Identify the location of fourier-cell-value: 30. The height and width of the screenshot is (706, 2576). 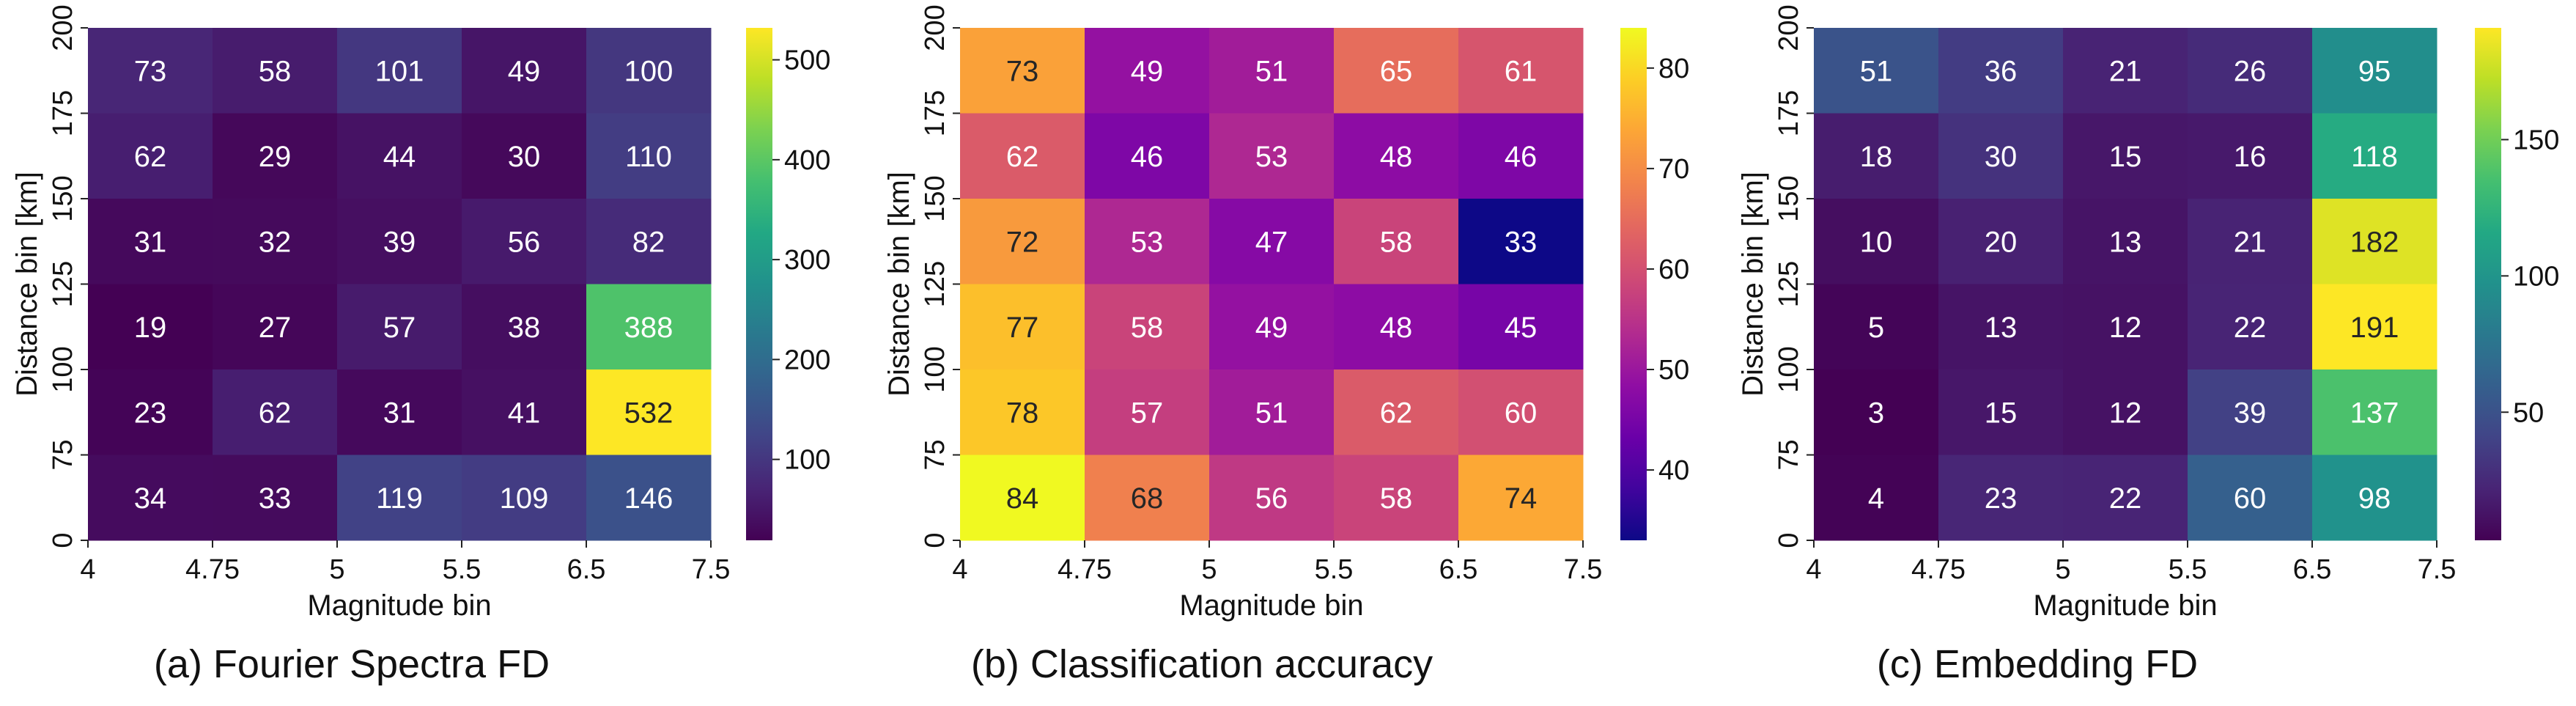
(524, 157).